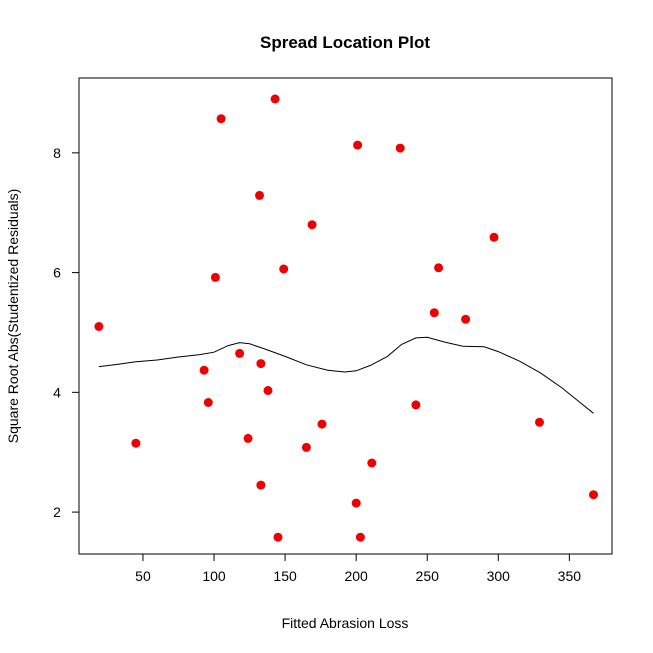 The width and height of the screenshot is (653, 653). I want to click on x-tick-label: 100, so click(214, 576).